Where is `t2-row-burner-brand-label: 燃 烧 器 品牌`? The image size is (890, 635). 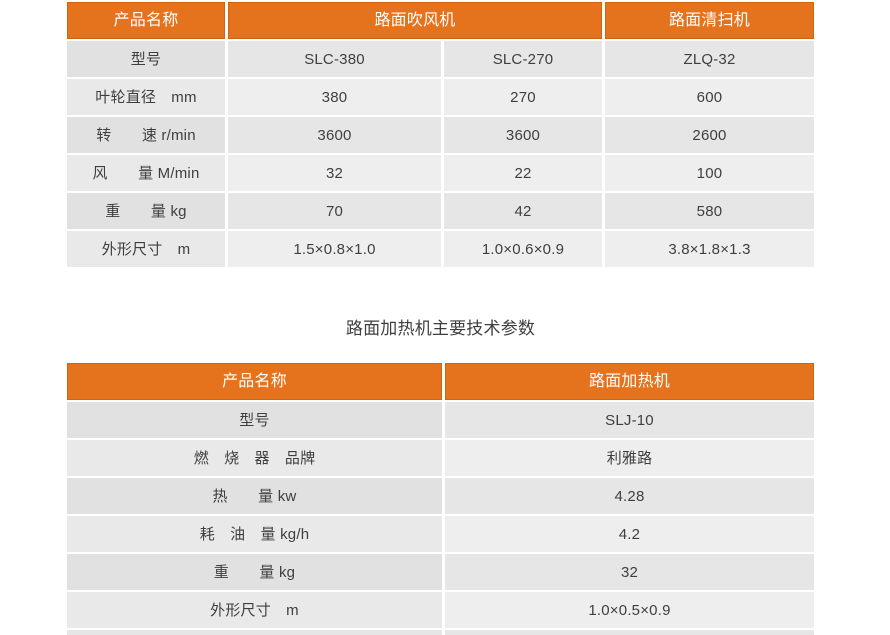 t2-row-burner-brand-label: 燃 烧 器 品牌 is located at coordinates (254, 458).